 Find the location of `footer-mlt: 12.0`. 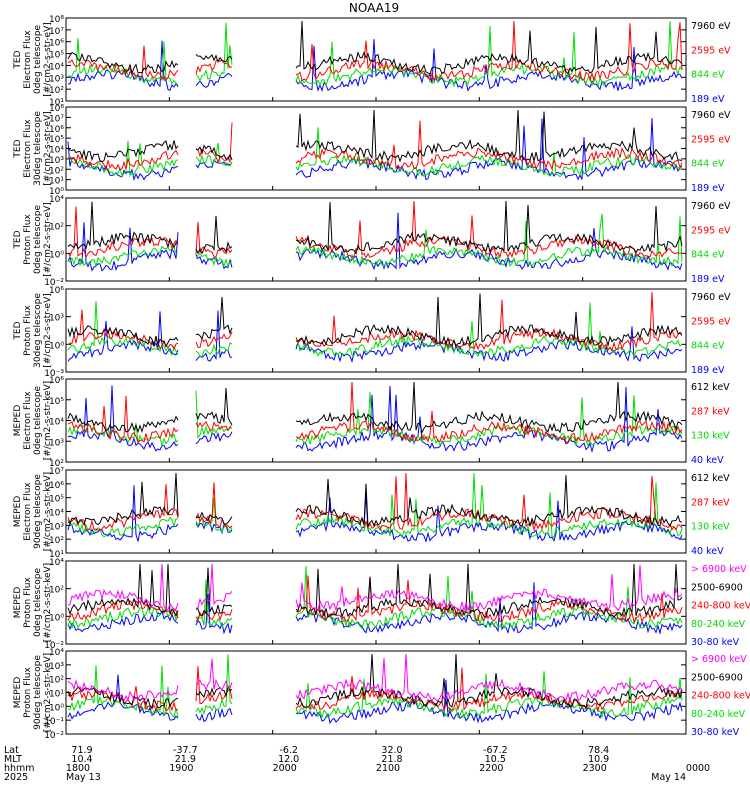

footer-mlt: 12.0 is located at coordinates (288, 759).